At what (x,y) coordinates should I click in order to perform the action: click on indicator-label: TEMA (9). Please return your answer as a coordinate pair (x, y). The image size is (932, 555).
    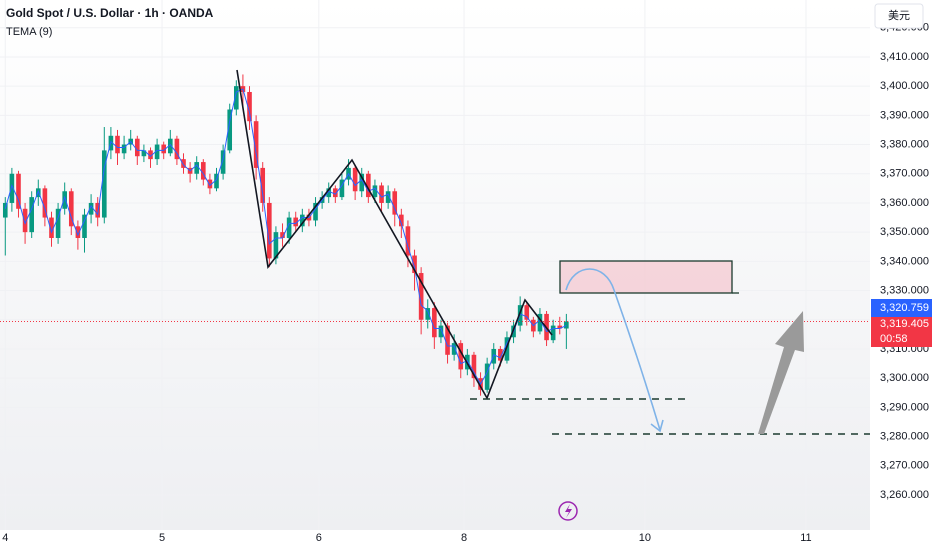
    Looking at the image, I should click on (29, 32).